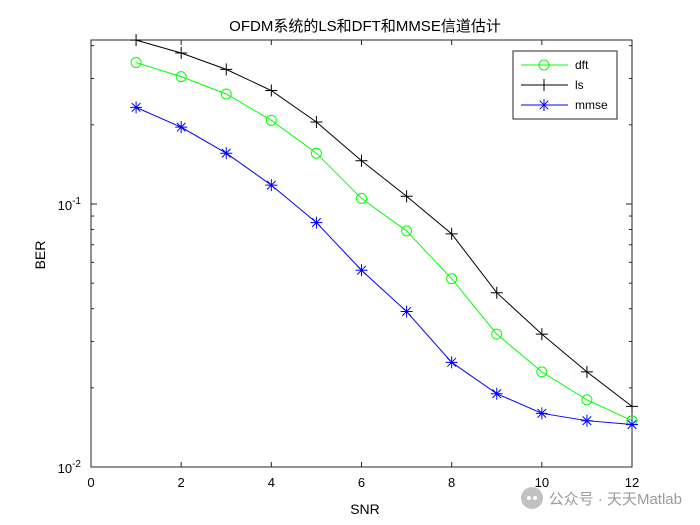  What do you see at coordinates (90, 482) in the screenshot?
I see `x-tick-label: 0` at bounding box center [90, 482].